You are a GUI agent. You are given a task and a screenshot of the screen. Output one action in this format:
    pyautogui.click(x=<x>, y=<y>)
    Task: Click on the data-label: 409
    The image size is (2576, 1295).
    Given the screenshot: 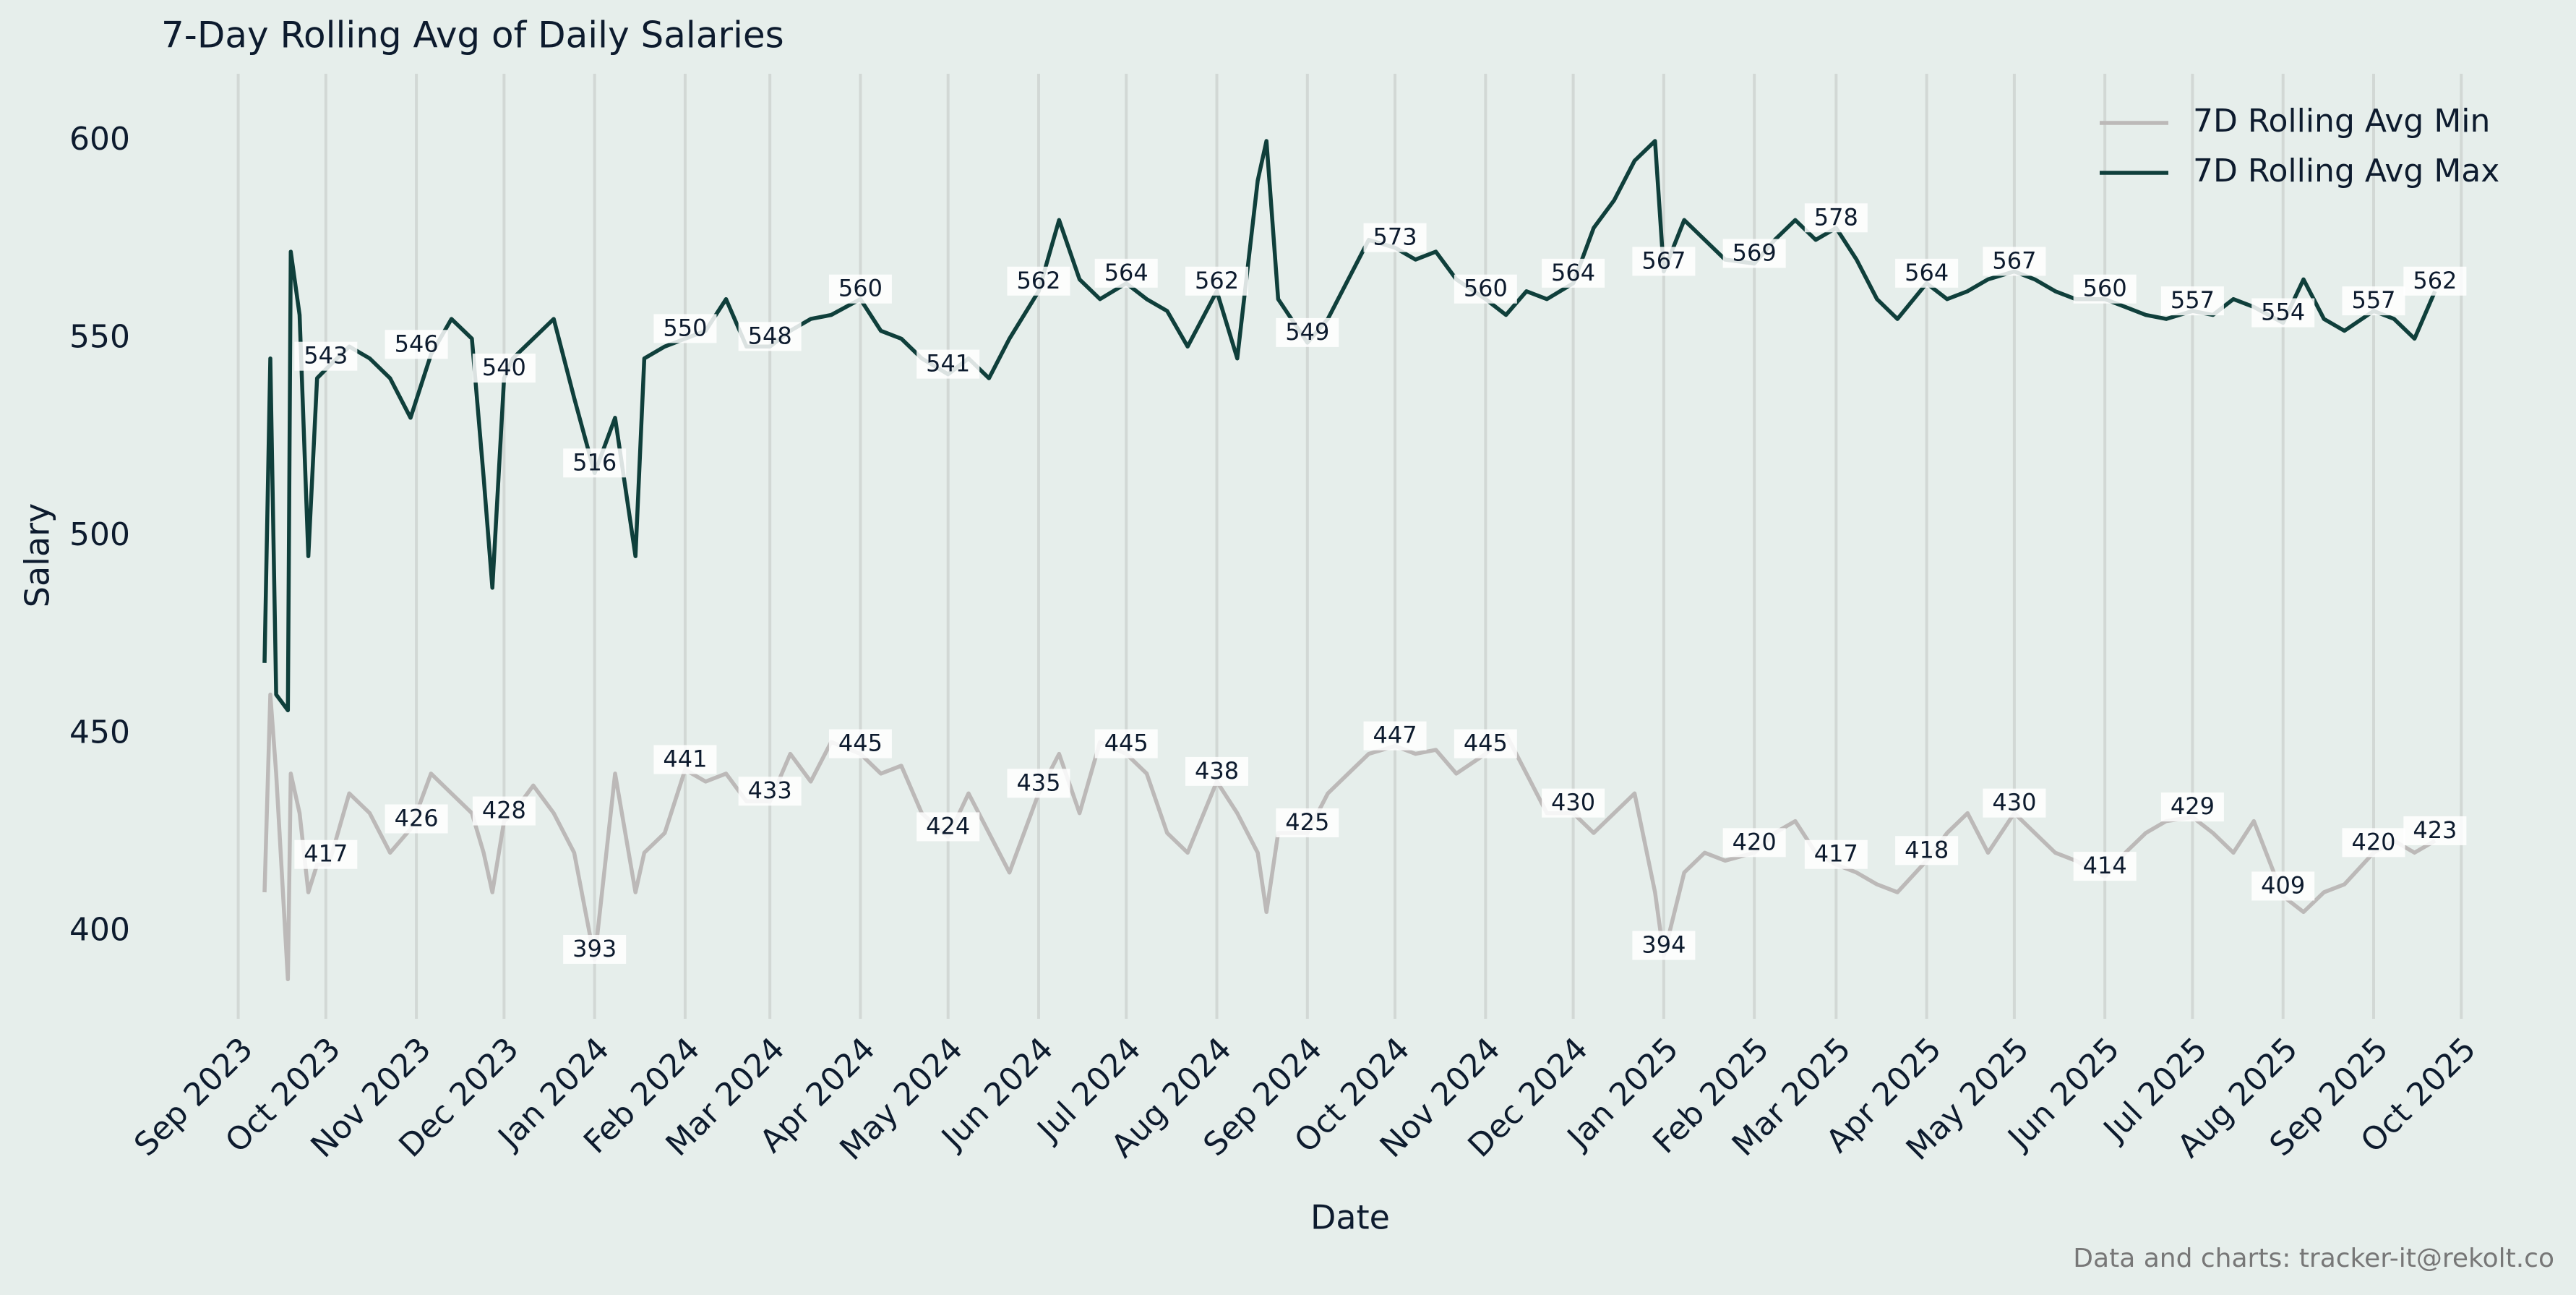 What is the action you would take?
    pyautogui.click(x=2283, y=885)
    